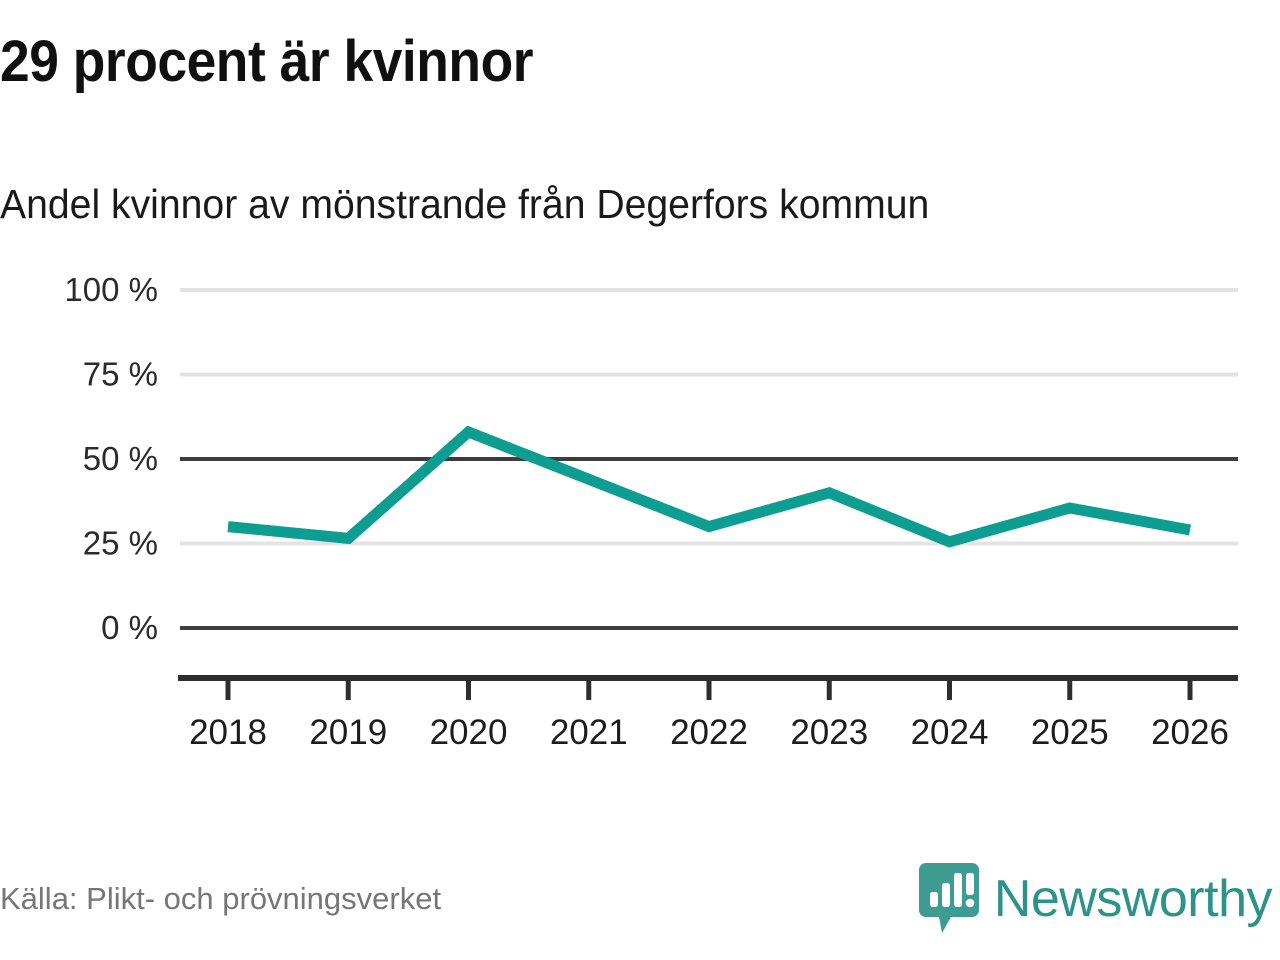 The height and width of the screenshot is (960, 1280). Describe the element at coordinates (1133, 899) in the screenshot. I see `newsworthy-wordmark: Newsworthy` at that location.